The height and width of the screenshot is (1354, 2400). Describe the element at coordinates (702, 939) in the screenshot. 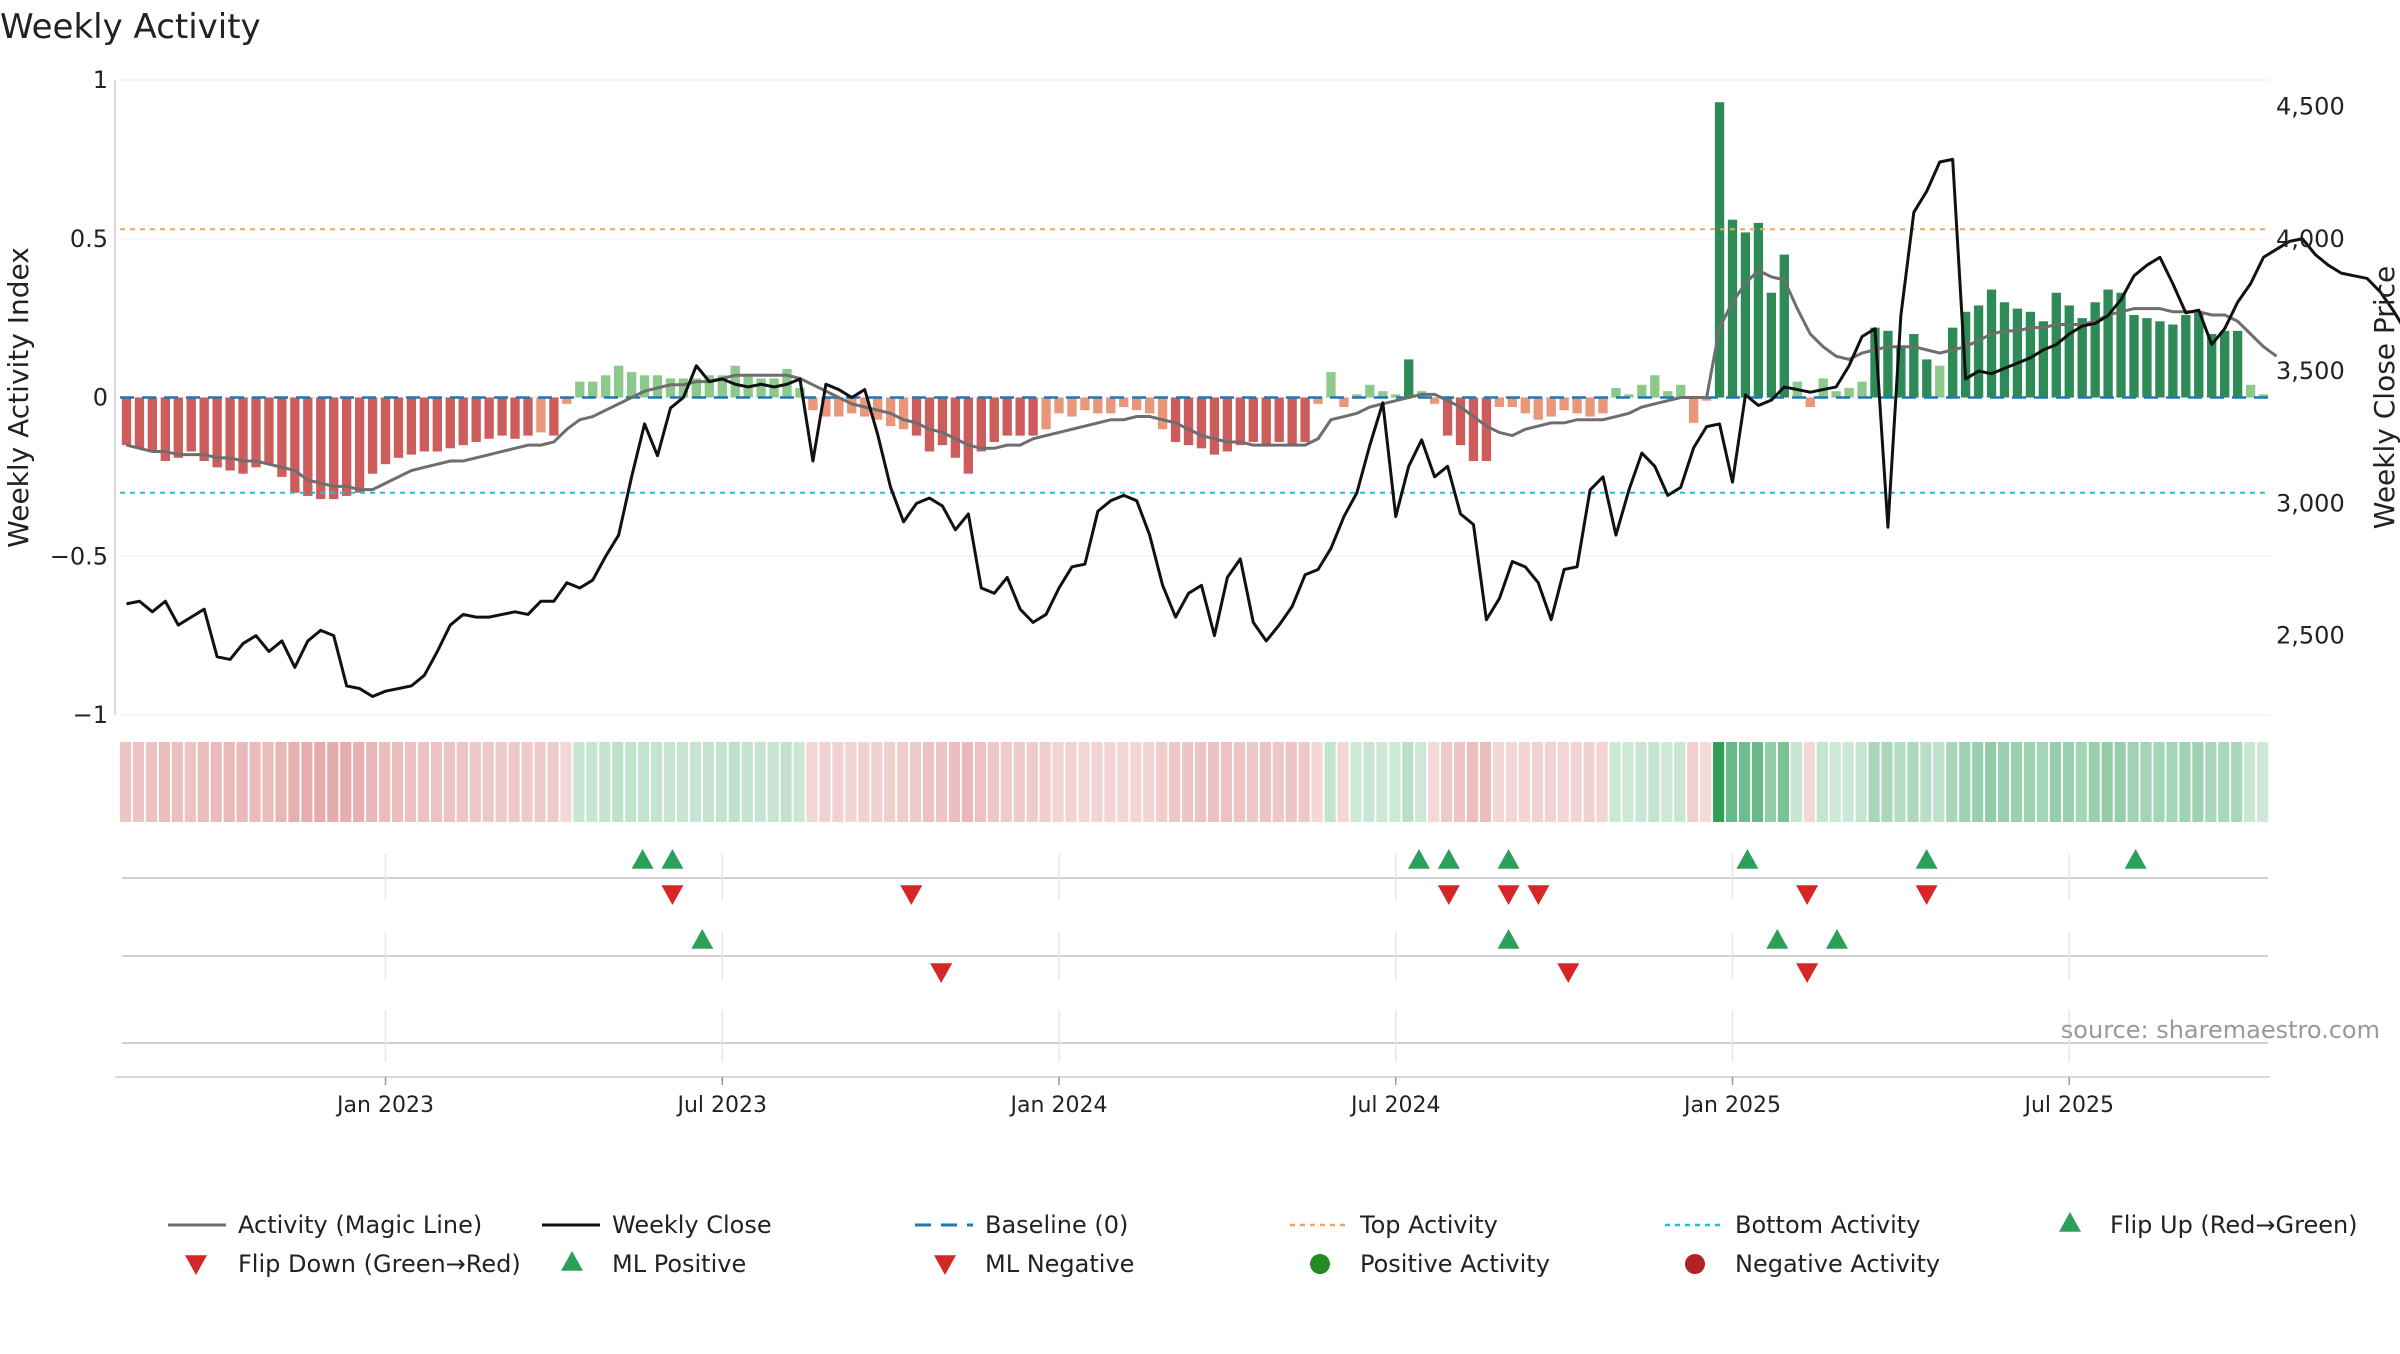

I see `ml-positive-marker` at that location.